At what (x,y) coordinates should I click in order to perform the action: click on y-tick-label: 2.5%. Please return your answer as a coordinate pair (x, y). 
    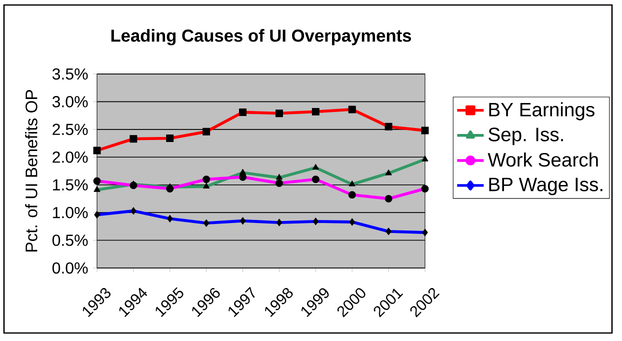
    Looking at the image, I should click on (70, 130).